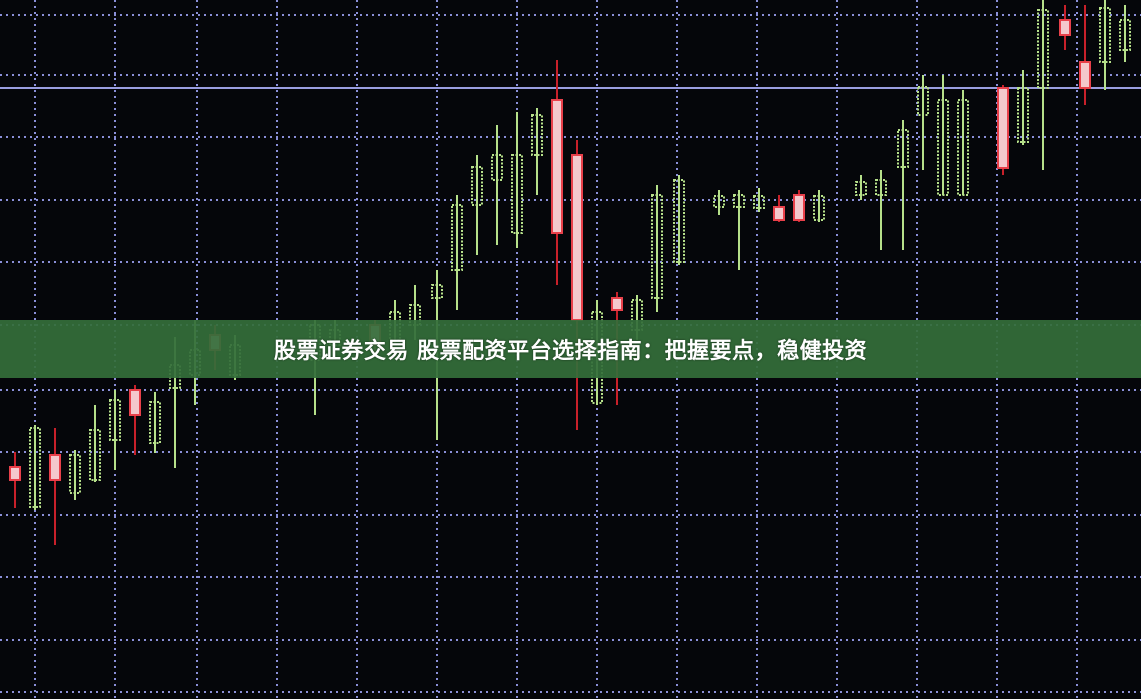 This screenshot has height=699, width=1141. Describe the element at coordinates (570, 351) in the screenshot. I see `banner-title: 股票证券交易 股票配资平台选择指南：把握要点，稳健投资` at that location.